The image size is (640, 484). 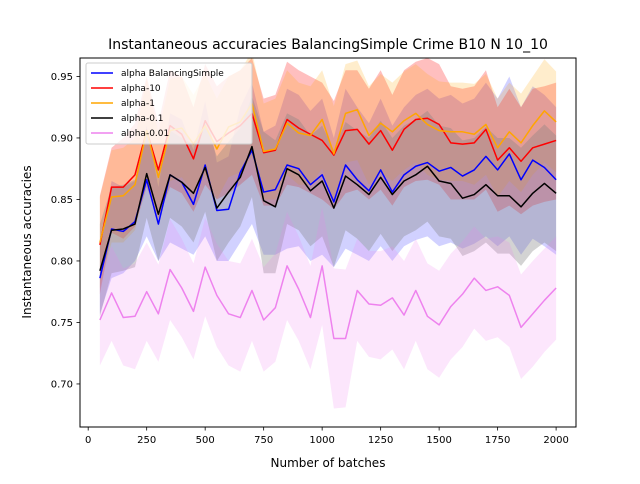 I want to click on x-tick-label: 750, so click(x=263, y=440).